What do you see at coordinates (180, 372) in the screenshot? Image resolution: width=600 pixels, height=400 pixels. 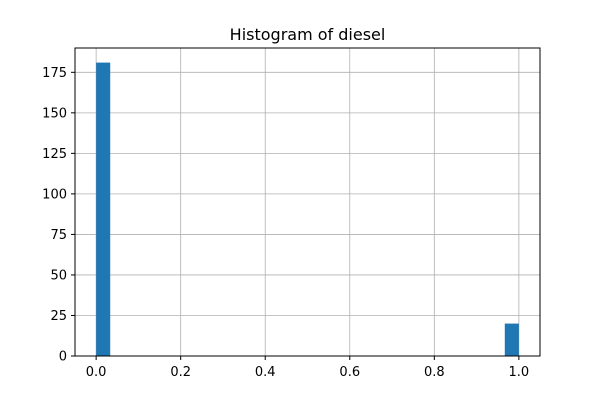 I see `x-tick-label: 0.2` at bounding box center [180, 372].